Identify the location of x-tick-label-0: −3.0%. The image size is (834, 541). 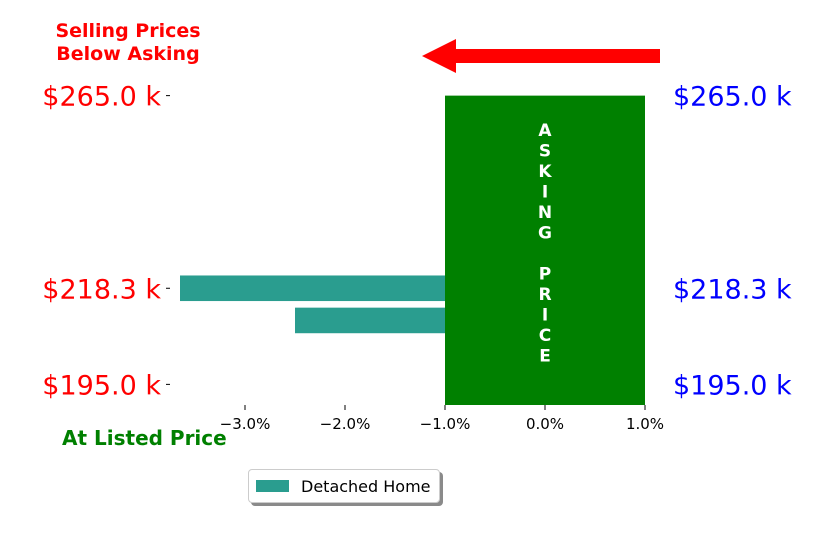
(245, 424).